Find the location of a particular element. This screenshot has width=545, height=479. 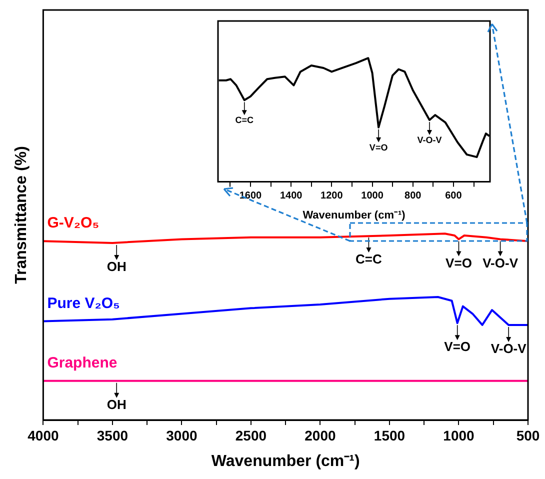

x-tick-label: 1500 is located at coordinates (390, 435).